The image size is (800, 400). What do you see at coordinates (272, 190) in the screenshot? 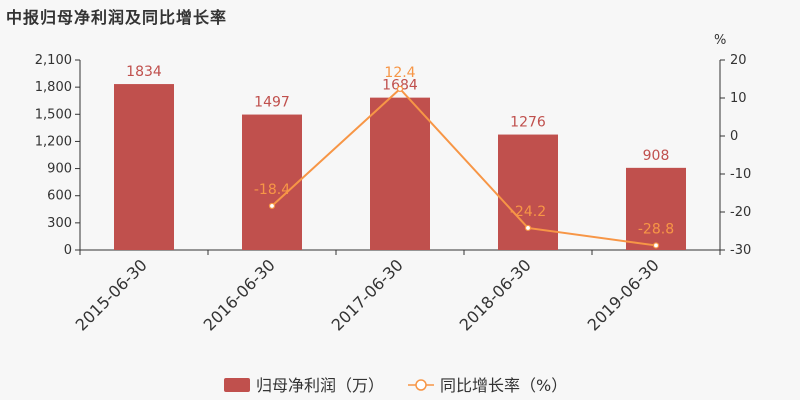
I see `line-value-label: -18.4` at bounding box center [272, 190].